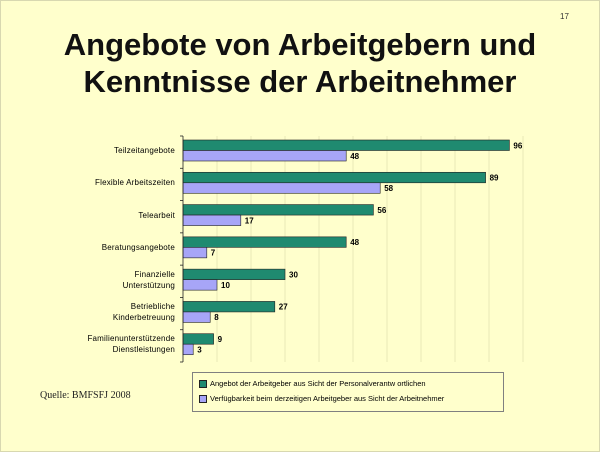 This screenshot has height=452, width=600. Describe the element at coordinates (143, 317) in the screenshot. I see `category-label-line: Kinderbetreuung` at that location.